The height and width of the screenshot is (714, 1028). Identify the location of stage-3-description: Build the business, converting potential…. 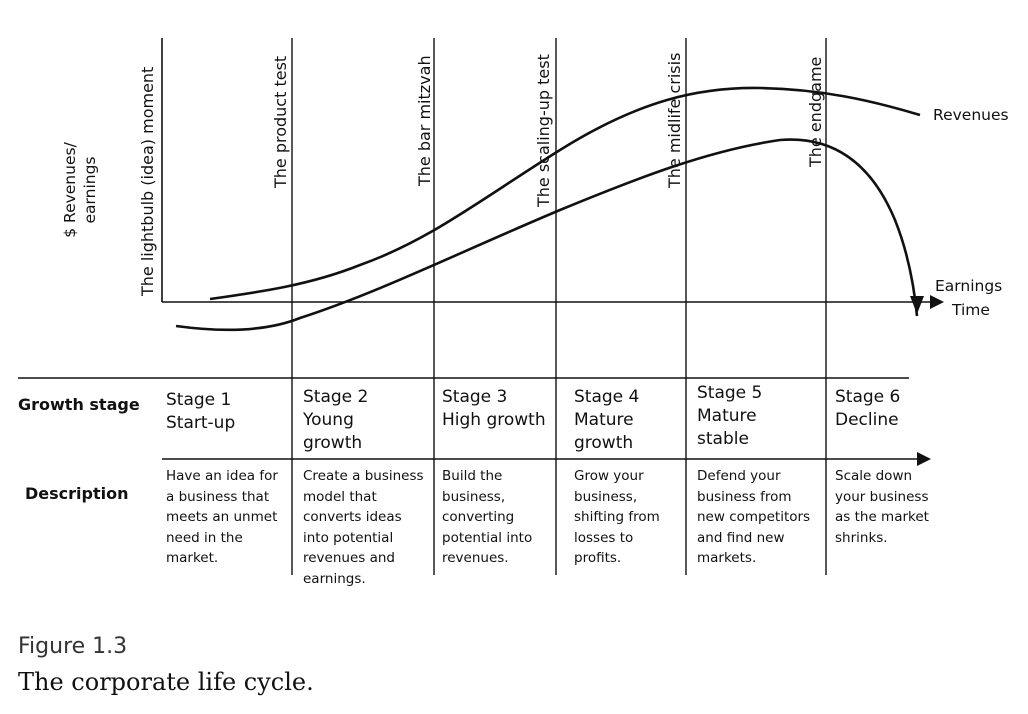
(487, 517).